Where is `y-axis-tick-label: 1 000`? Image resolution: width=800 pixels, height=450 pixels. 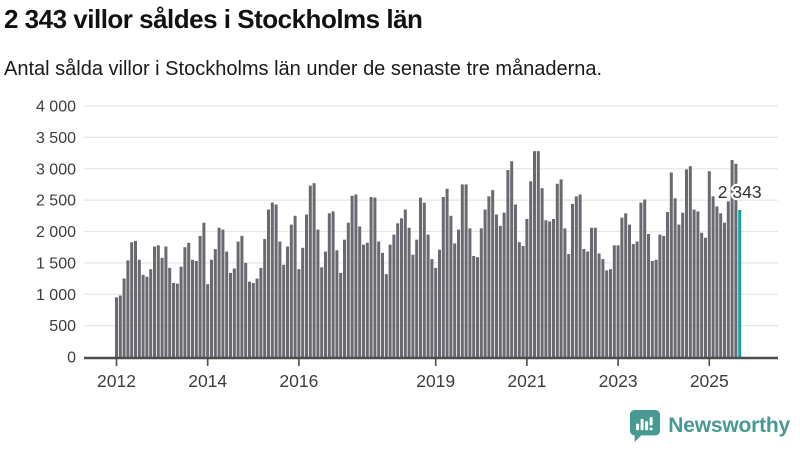 y-axis-tick-label: 1 000 is located at coordinates (56, 295).